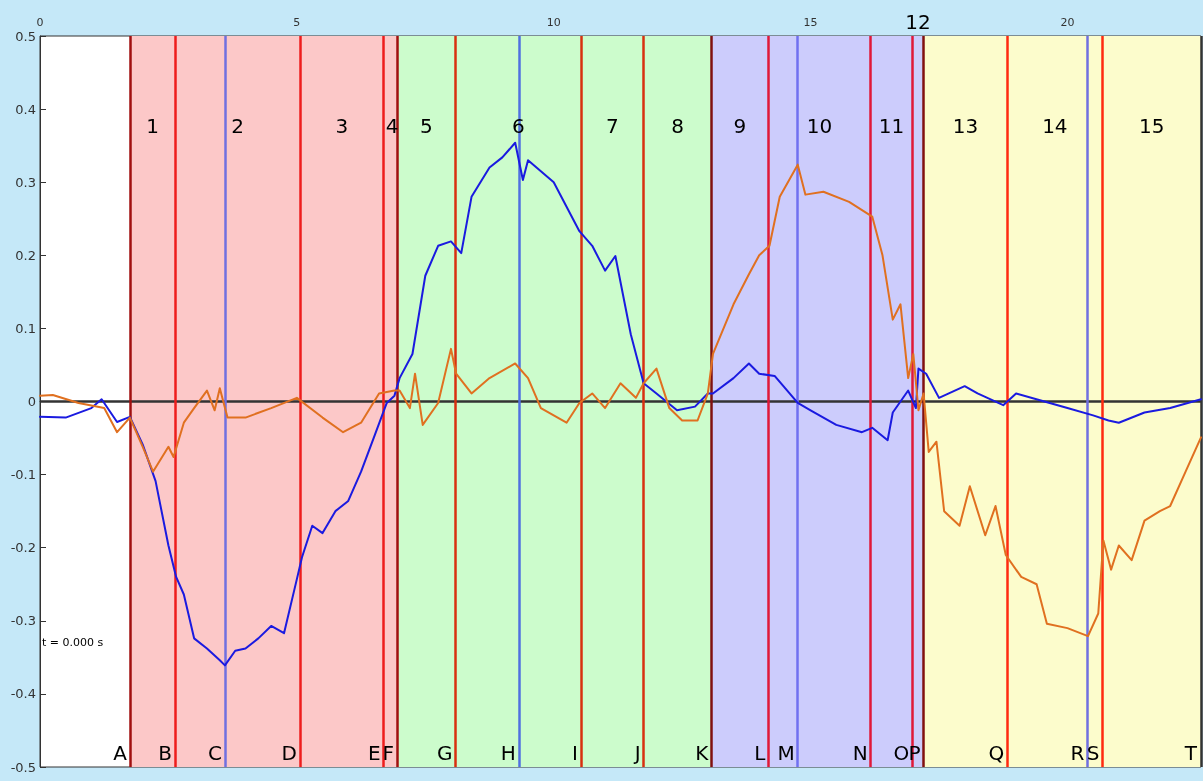 Image resolution: width=1203 pixels, height=781 pixels. Describe the element at coordinates (25, 255) in the screenshot. I see `y-tick-label: 0.2` at that location.